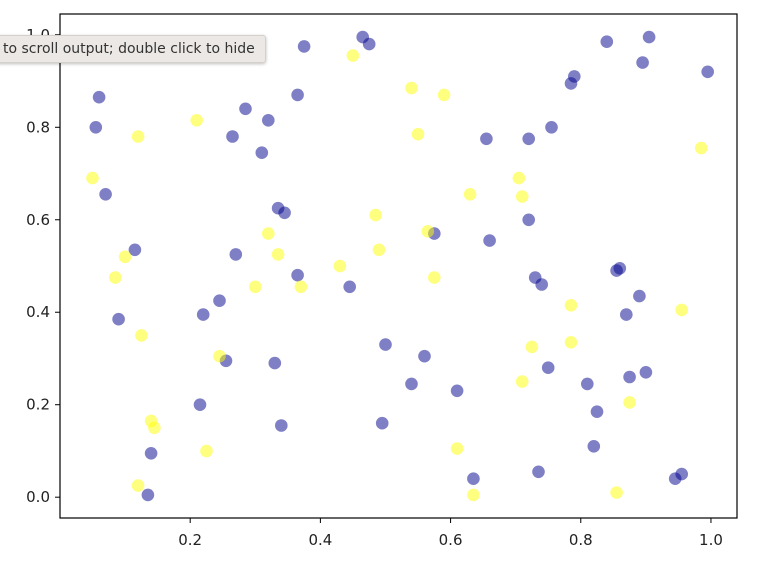 This screenshot has width=768, height=562. What do you see at coordinates (320, 540) in the screenshot?
I see `x-tick-label: 0.4` at bounding box center [320, 540].